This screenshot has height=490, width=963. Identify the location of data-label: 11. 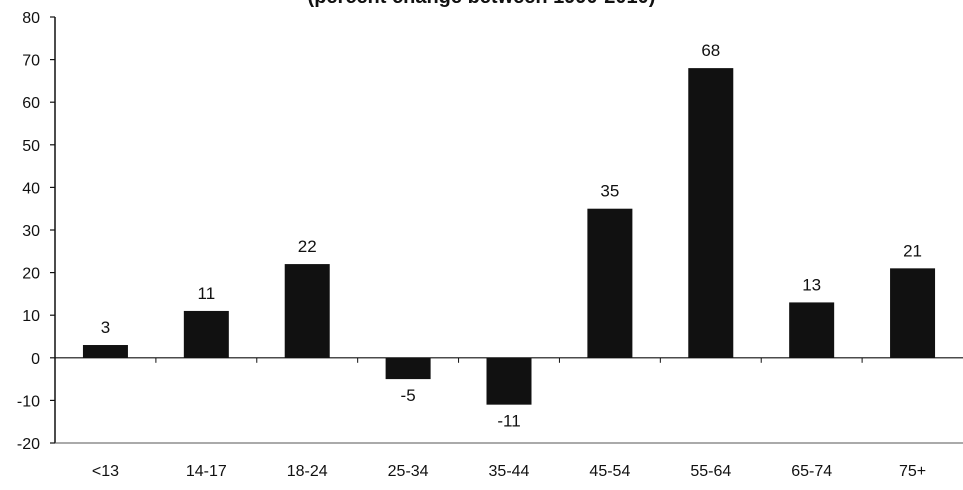
(207, 293).